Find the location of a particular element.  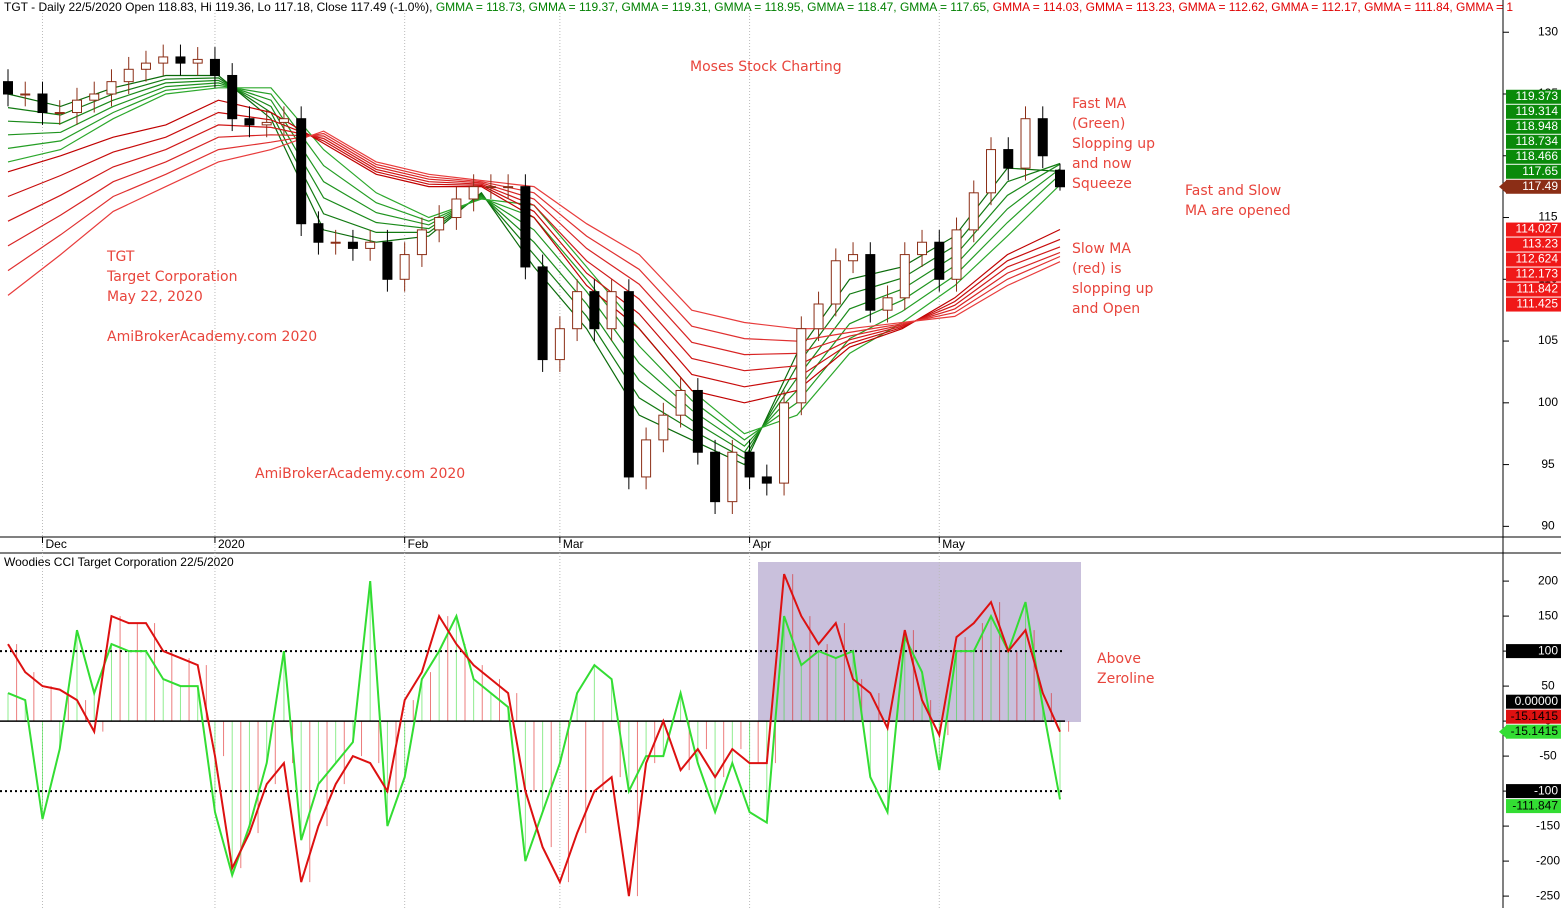

value-arrow is located at coordinates (1503, 731).